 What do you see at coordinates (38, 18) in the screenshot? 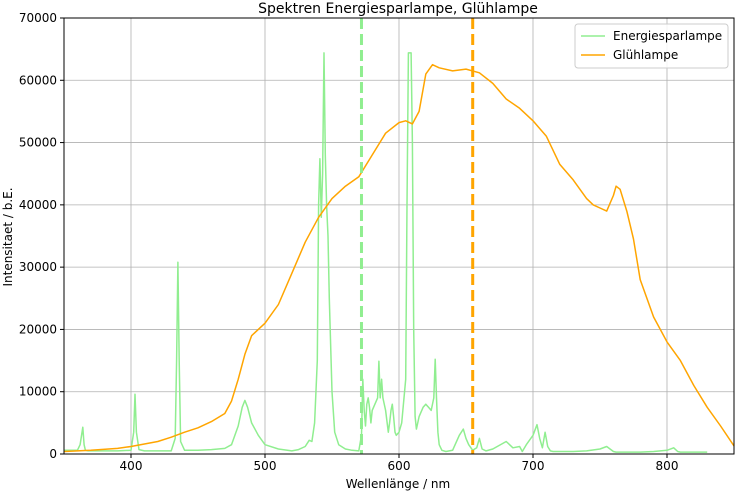
I see `y-tick-label: 70000` at bounding box center [38, 18].